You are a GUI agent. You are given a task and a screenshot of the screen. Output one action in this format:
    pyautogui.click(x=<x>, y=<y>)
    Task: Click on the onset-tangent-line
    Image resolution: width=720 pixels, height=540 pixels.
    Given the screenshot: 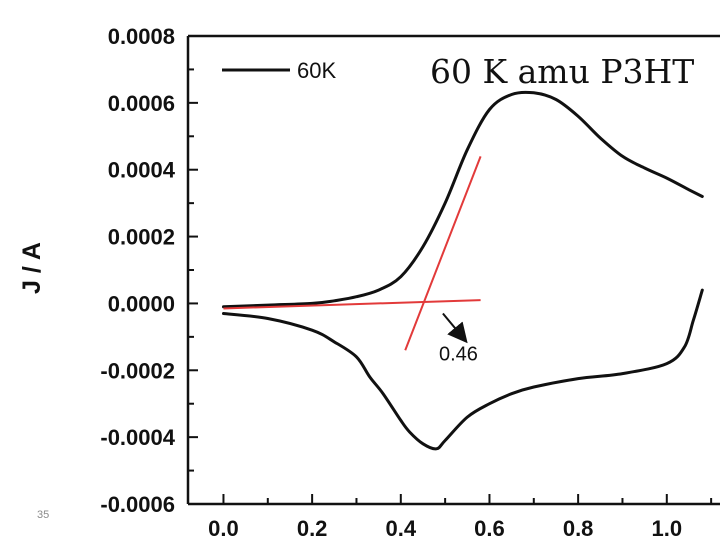 What is the action you would take?
    pyautogui.click(x=443, y=253)
    